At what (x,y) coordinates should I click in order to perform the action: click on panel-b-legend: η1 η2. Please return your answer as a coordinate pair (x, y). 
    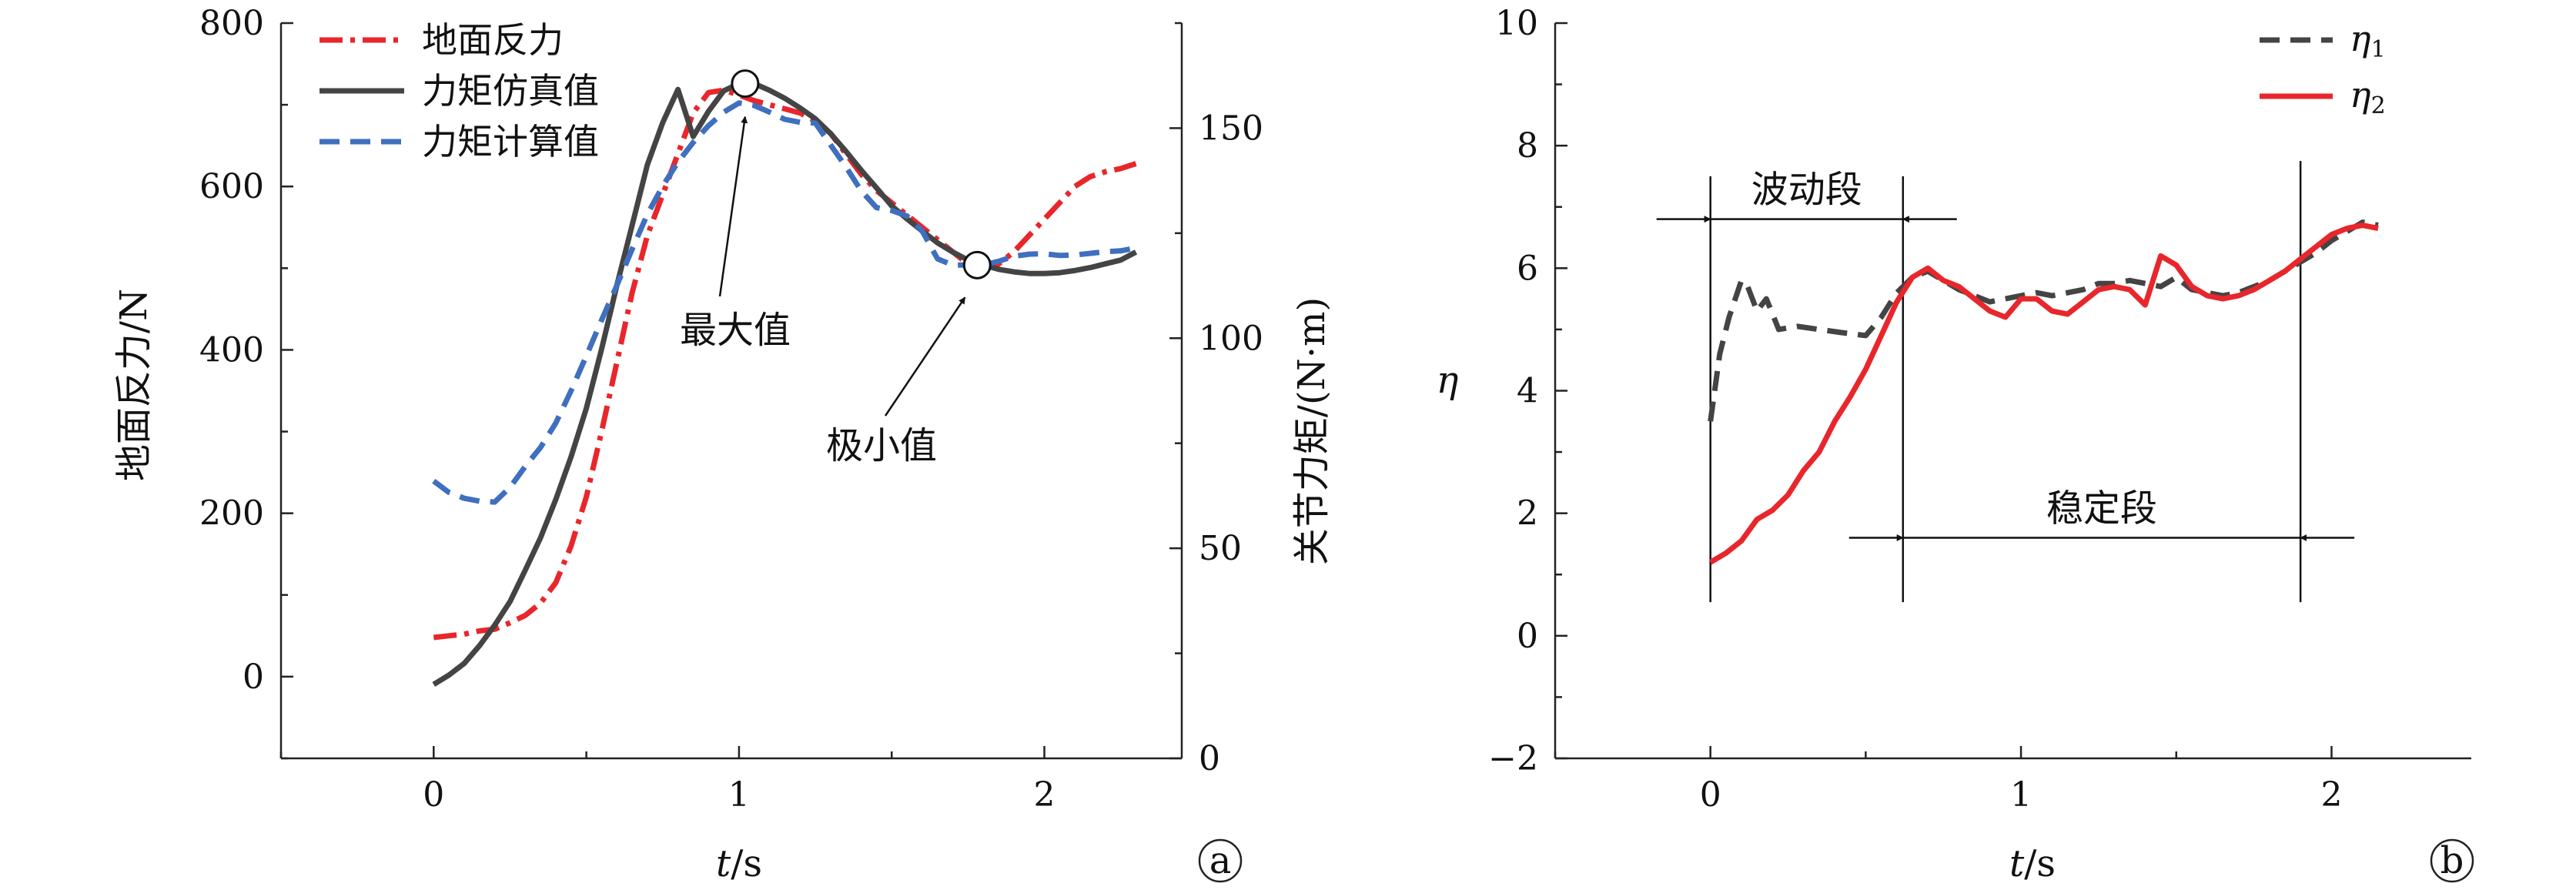
    Looking at the image, I should click on (2323, 68).